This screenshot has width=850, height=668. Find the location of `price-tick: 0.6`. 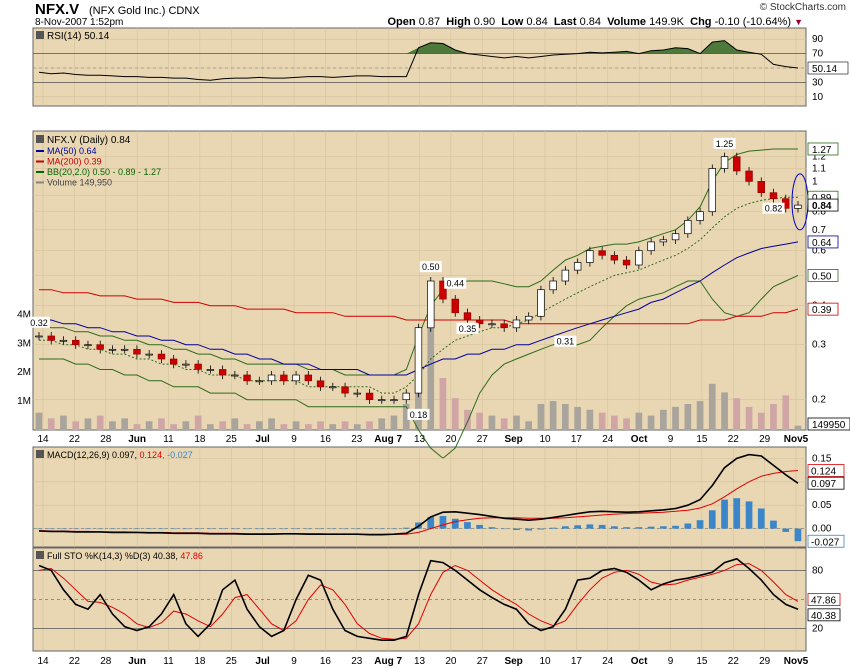

price-tick: 0.6 is located at coordinates (819, 251).